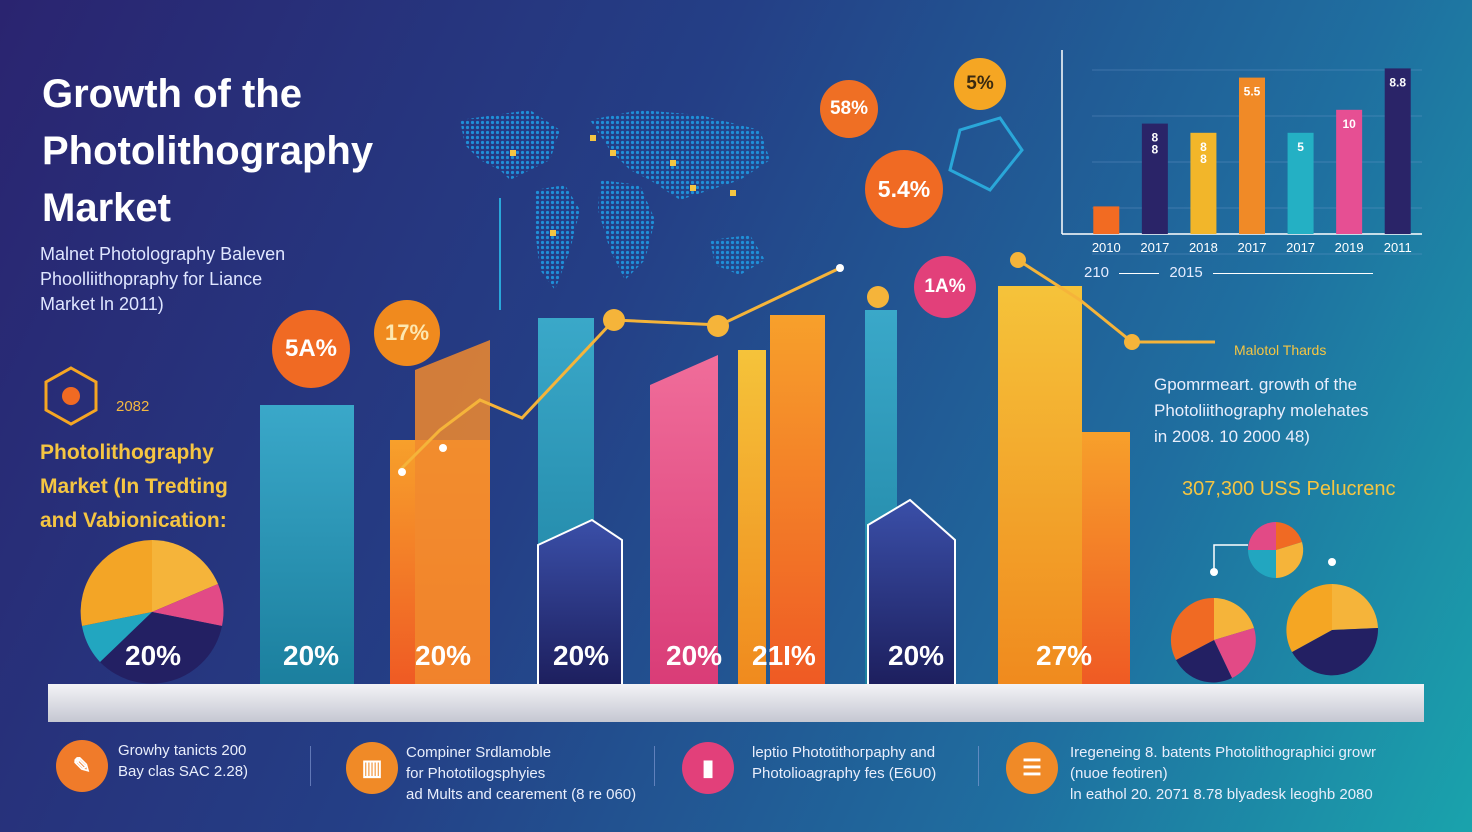 The height and width of the screenshot is (832, 1472). What do you see at coordinates (1106, 247) in the screenshot?
I see `mini-x-tick: 2010` at bounding box center [1106, 247].